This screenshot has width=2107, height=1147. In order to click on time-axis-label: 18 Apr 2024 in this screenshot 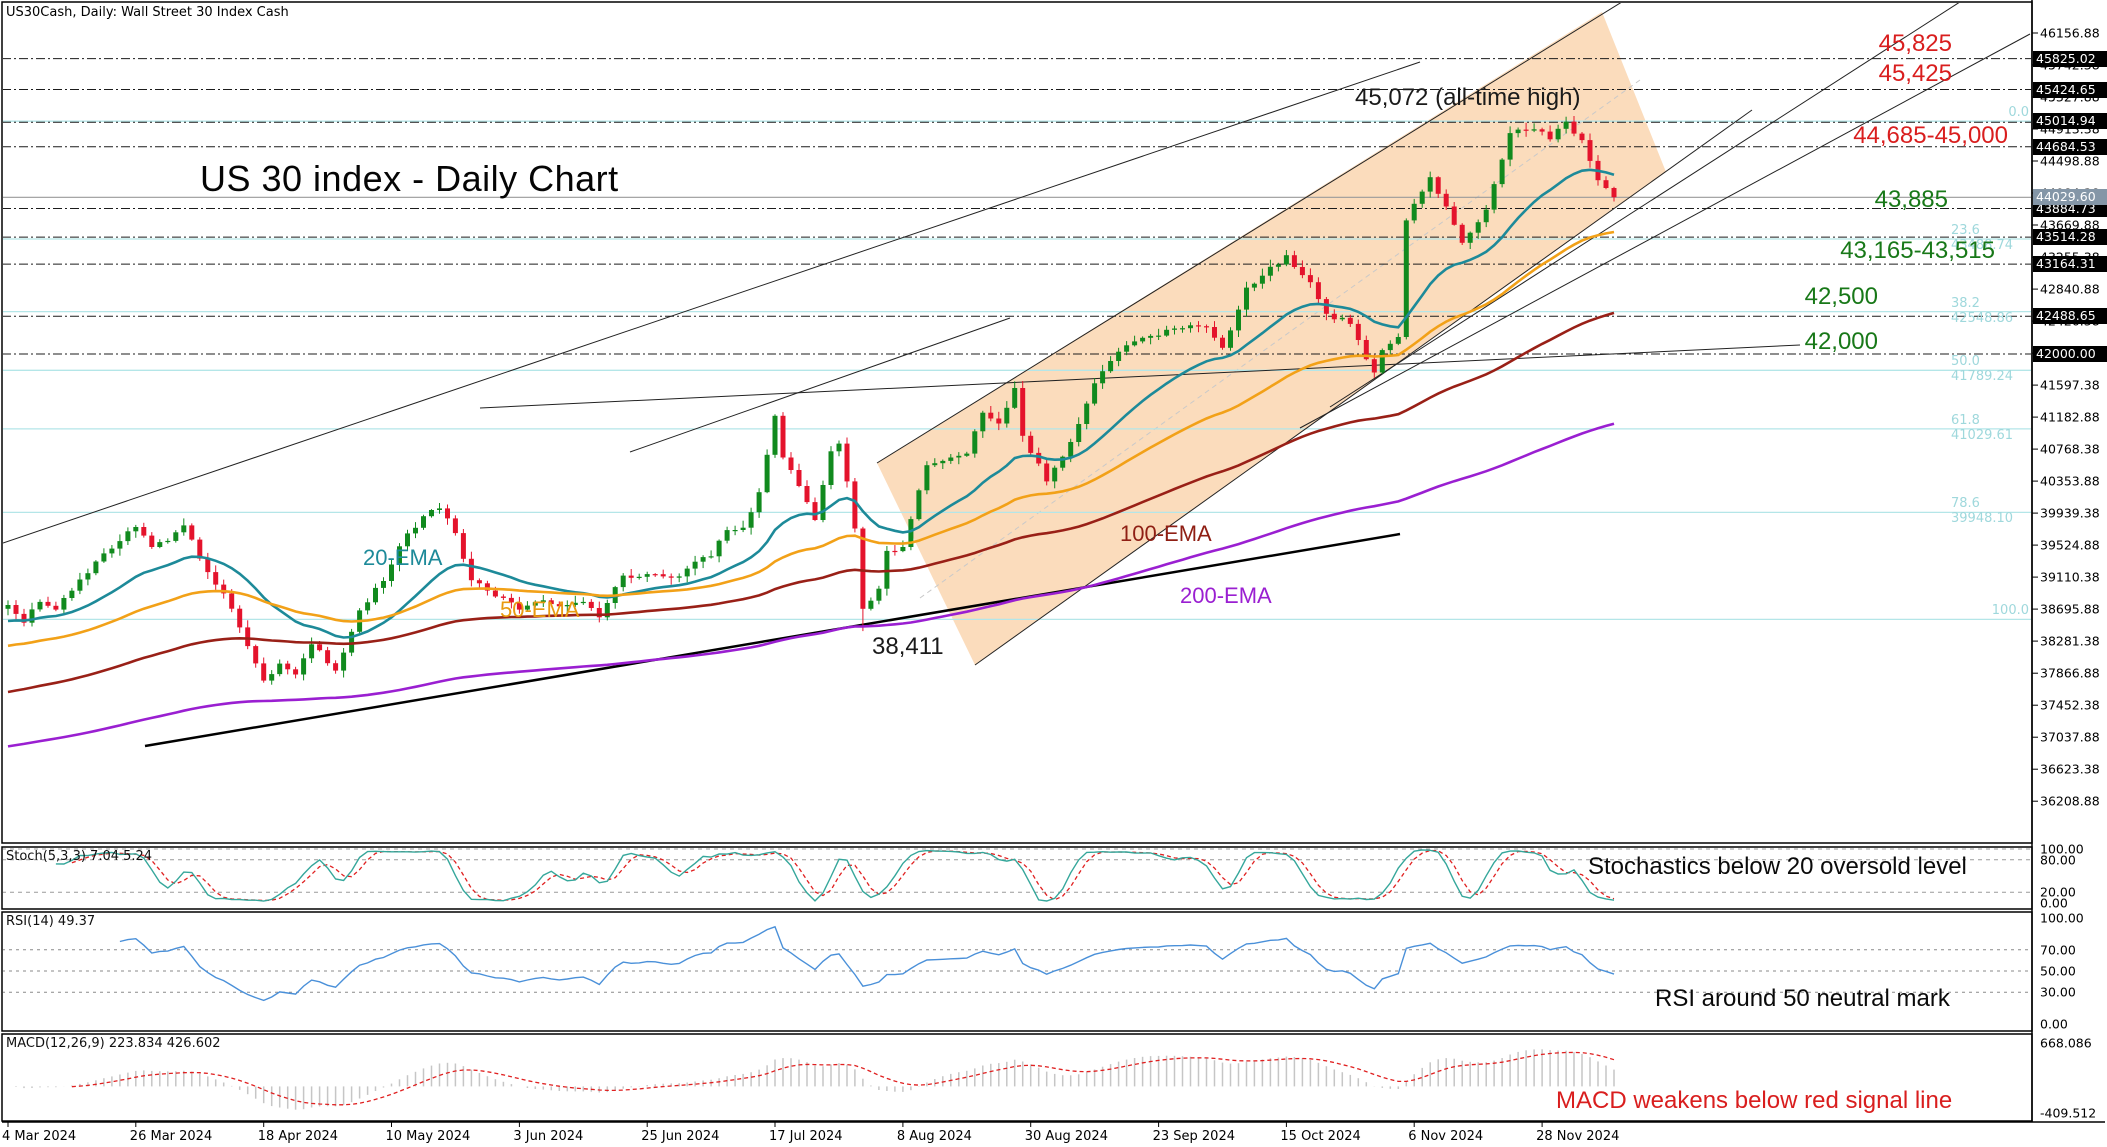, I will do `click(298, 1136)`.